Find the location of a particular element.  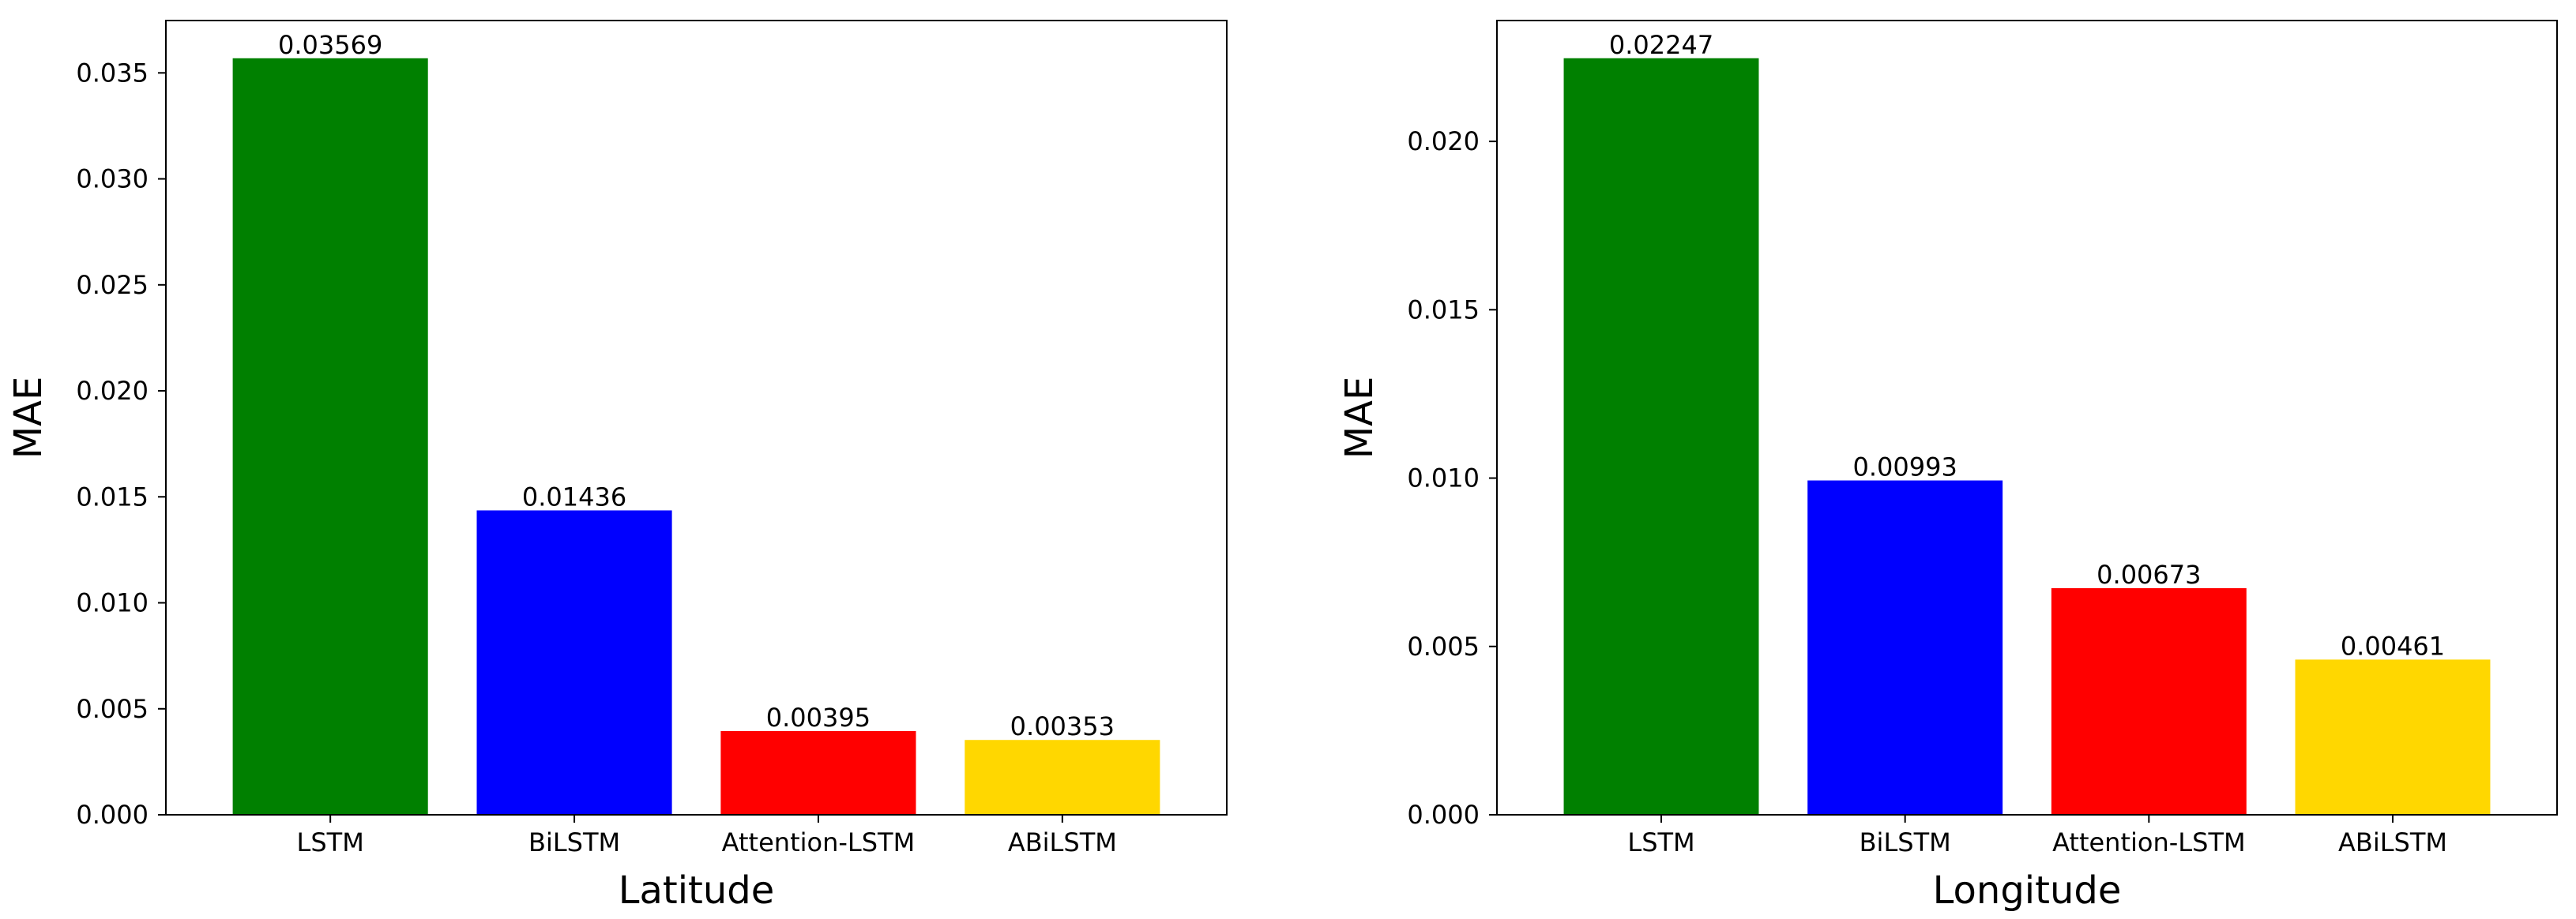

data-label: 0.01436 is located at coordinates (574, 497).